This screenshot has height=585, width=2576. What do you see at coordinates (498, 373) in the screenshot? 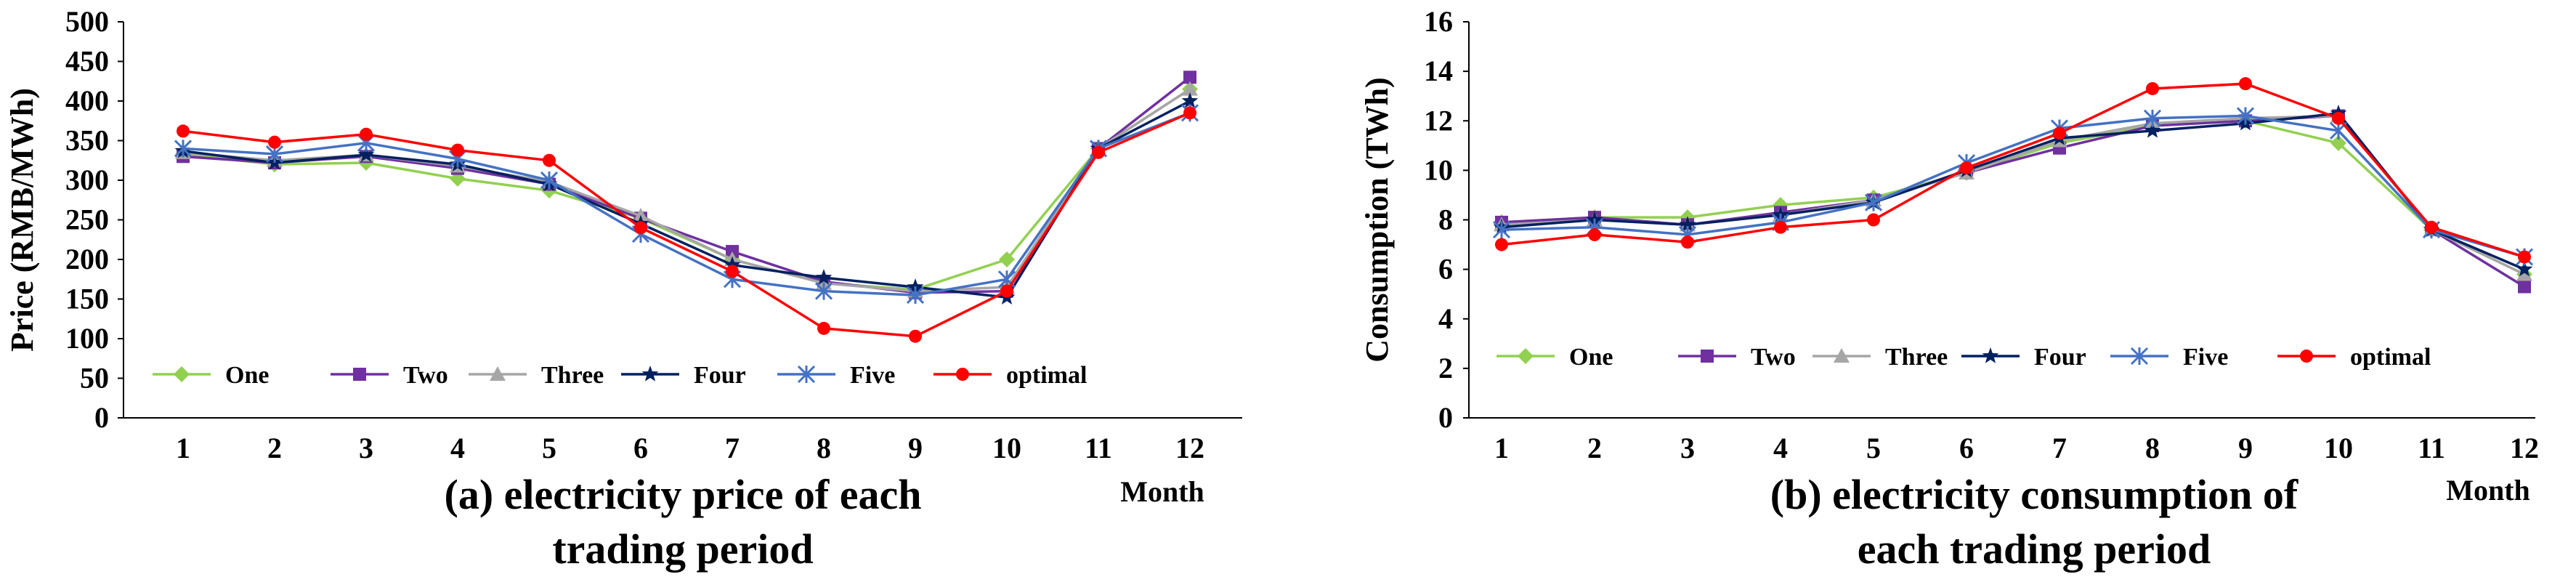
I see `legend-marker-three` at bounding box center [498, 373].